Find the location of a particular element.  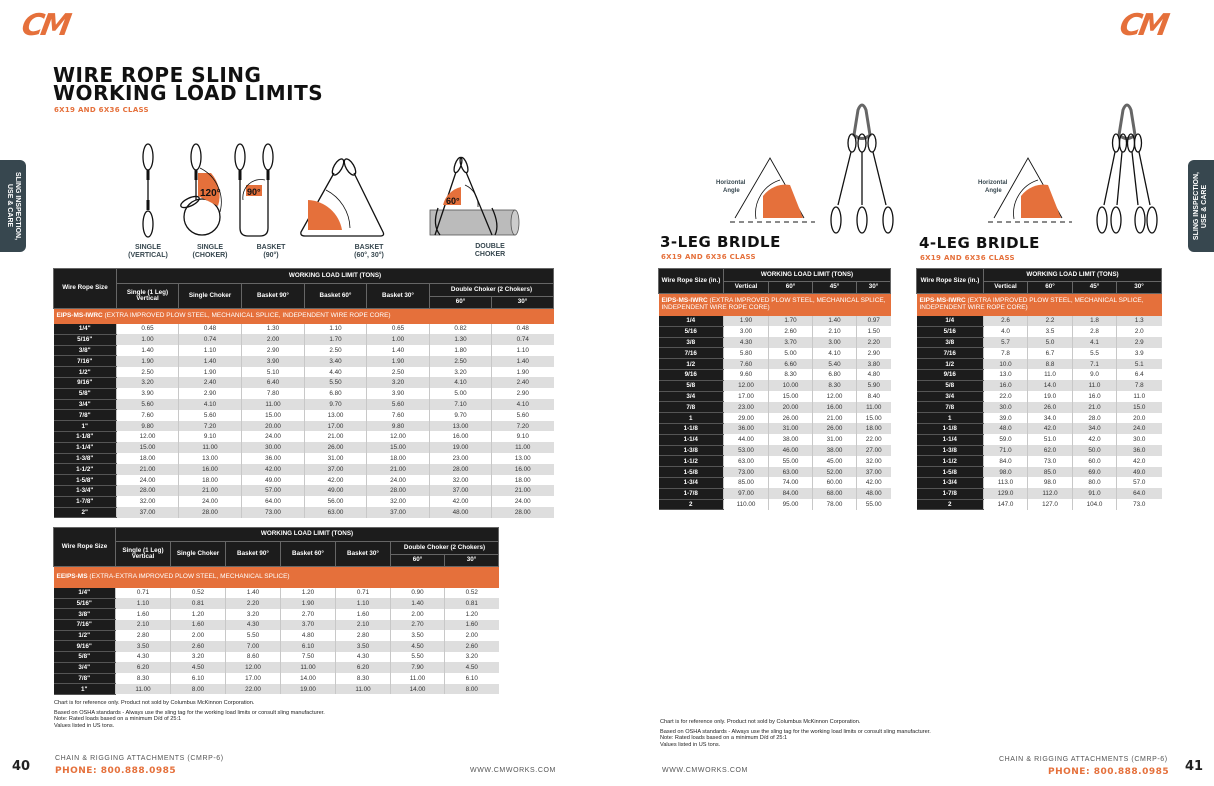

value-cell: 26.0 is located at coordinates (1050, 407).